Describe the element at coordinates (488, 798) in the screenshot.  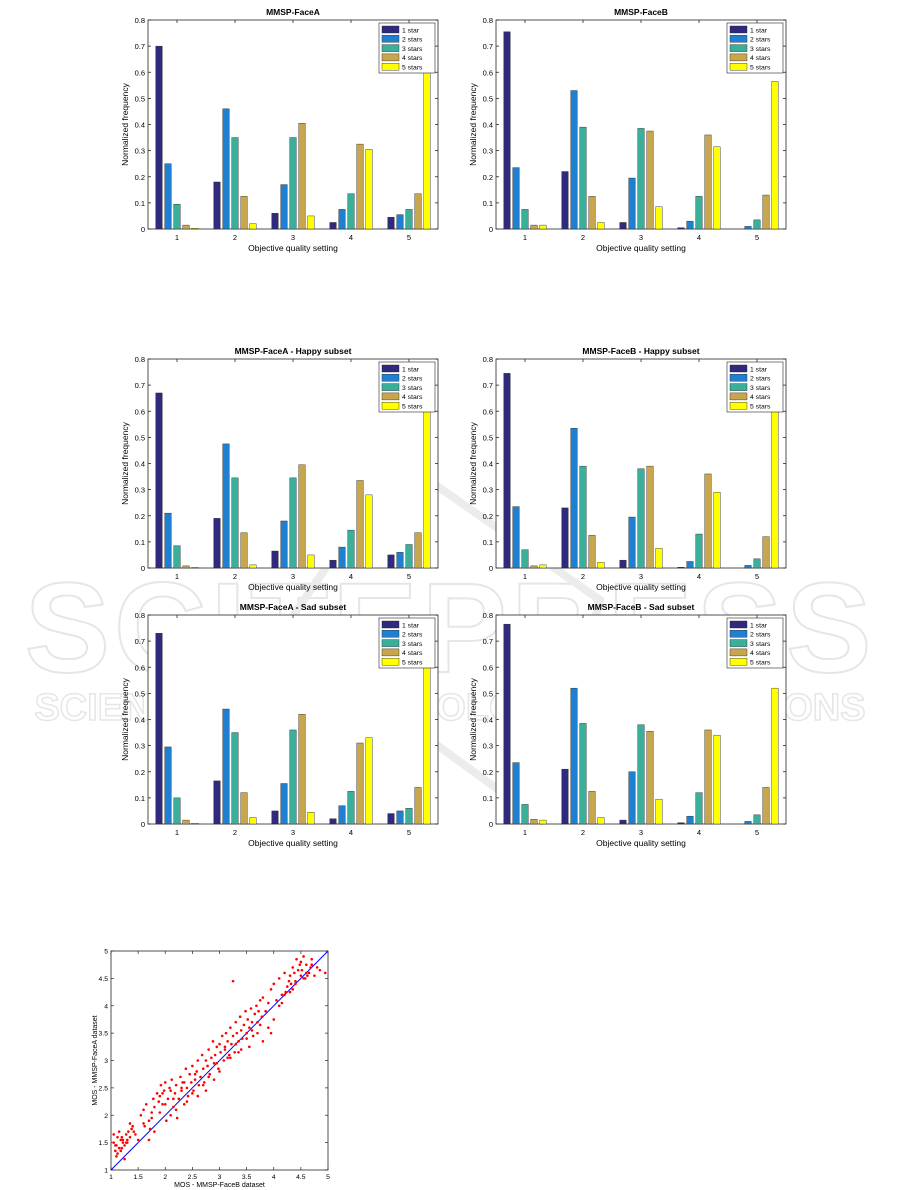
I see `y-tick-label: 0.1` at that location.